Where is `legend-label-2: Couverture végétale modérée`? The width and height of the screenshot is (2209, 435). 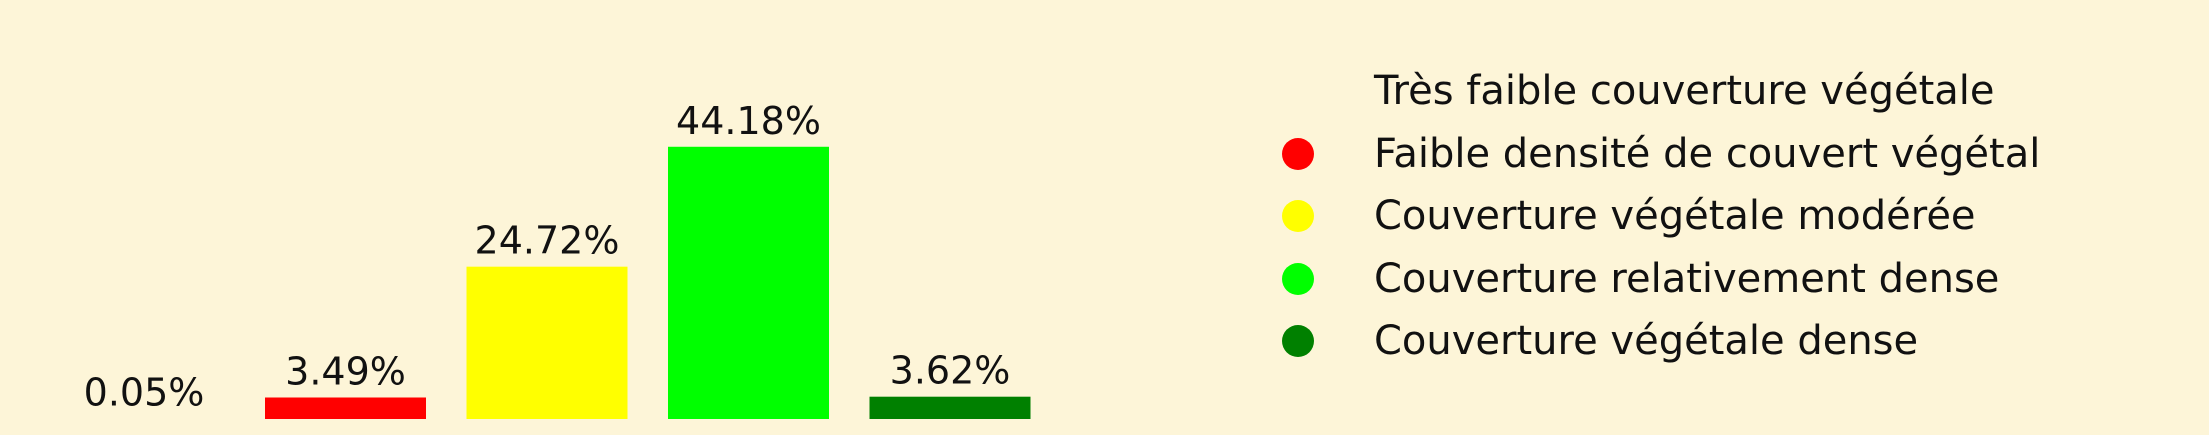
legend-label-2: Couverture végétale modérée is located at coordinates (1675, 216).